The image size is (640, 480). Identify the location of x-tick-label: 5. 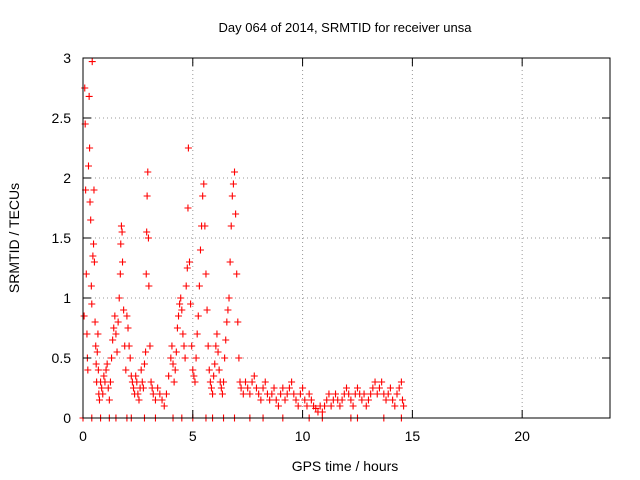
(193, 436).